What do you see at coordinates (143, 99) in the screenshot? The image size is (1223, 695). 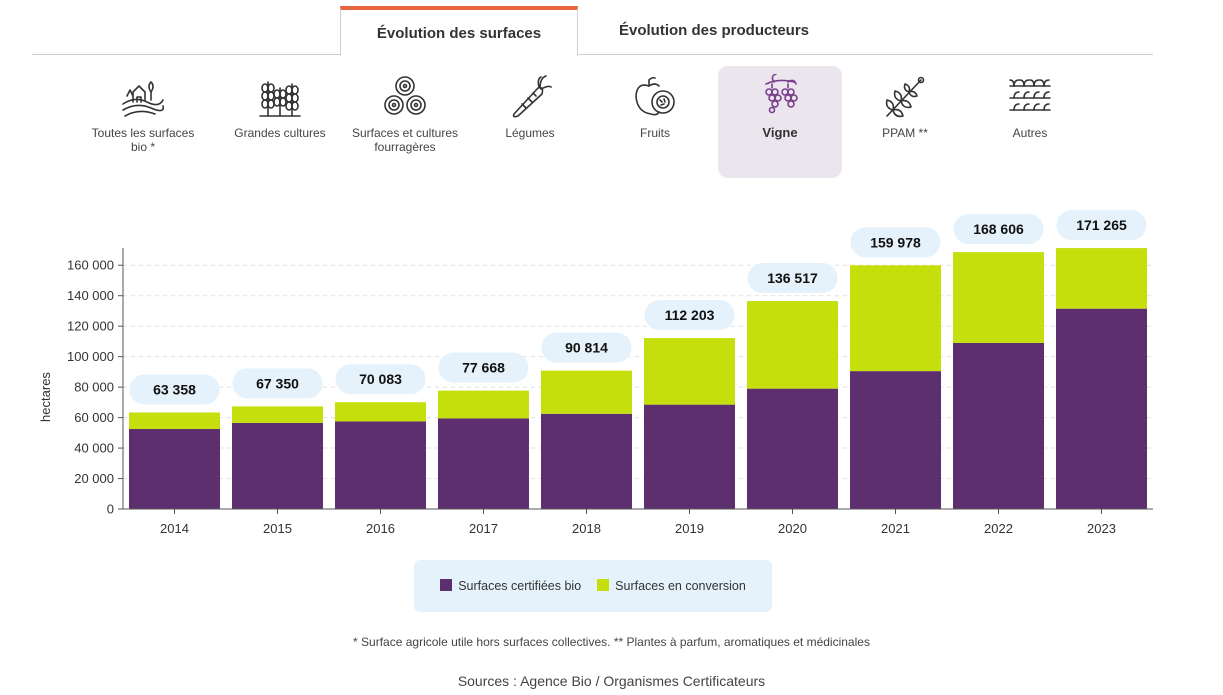 I see `farm-icon` at bounding box center [143, 99].